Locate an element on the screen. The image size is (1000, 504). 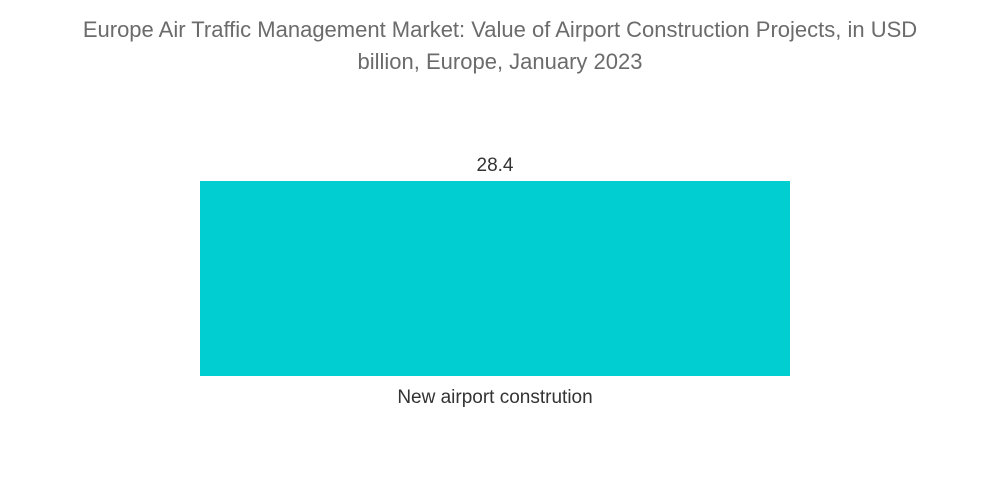
category-label-0: New airport constrution is located at coordinates (494, 397).